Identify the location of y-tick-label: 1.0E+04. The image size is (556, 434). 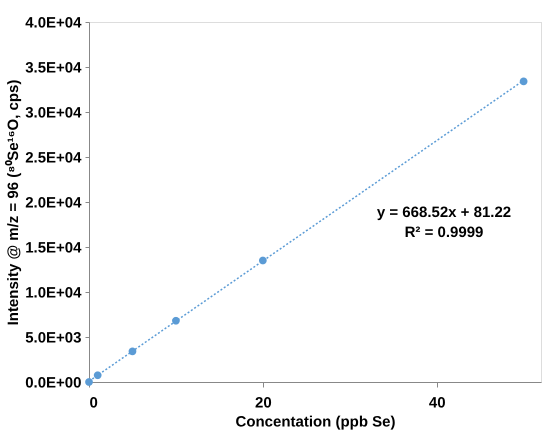
(53, 293).